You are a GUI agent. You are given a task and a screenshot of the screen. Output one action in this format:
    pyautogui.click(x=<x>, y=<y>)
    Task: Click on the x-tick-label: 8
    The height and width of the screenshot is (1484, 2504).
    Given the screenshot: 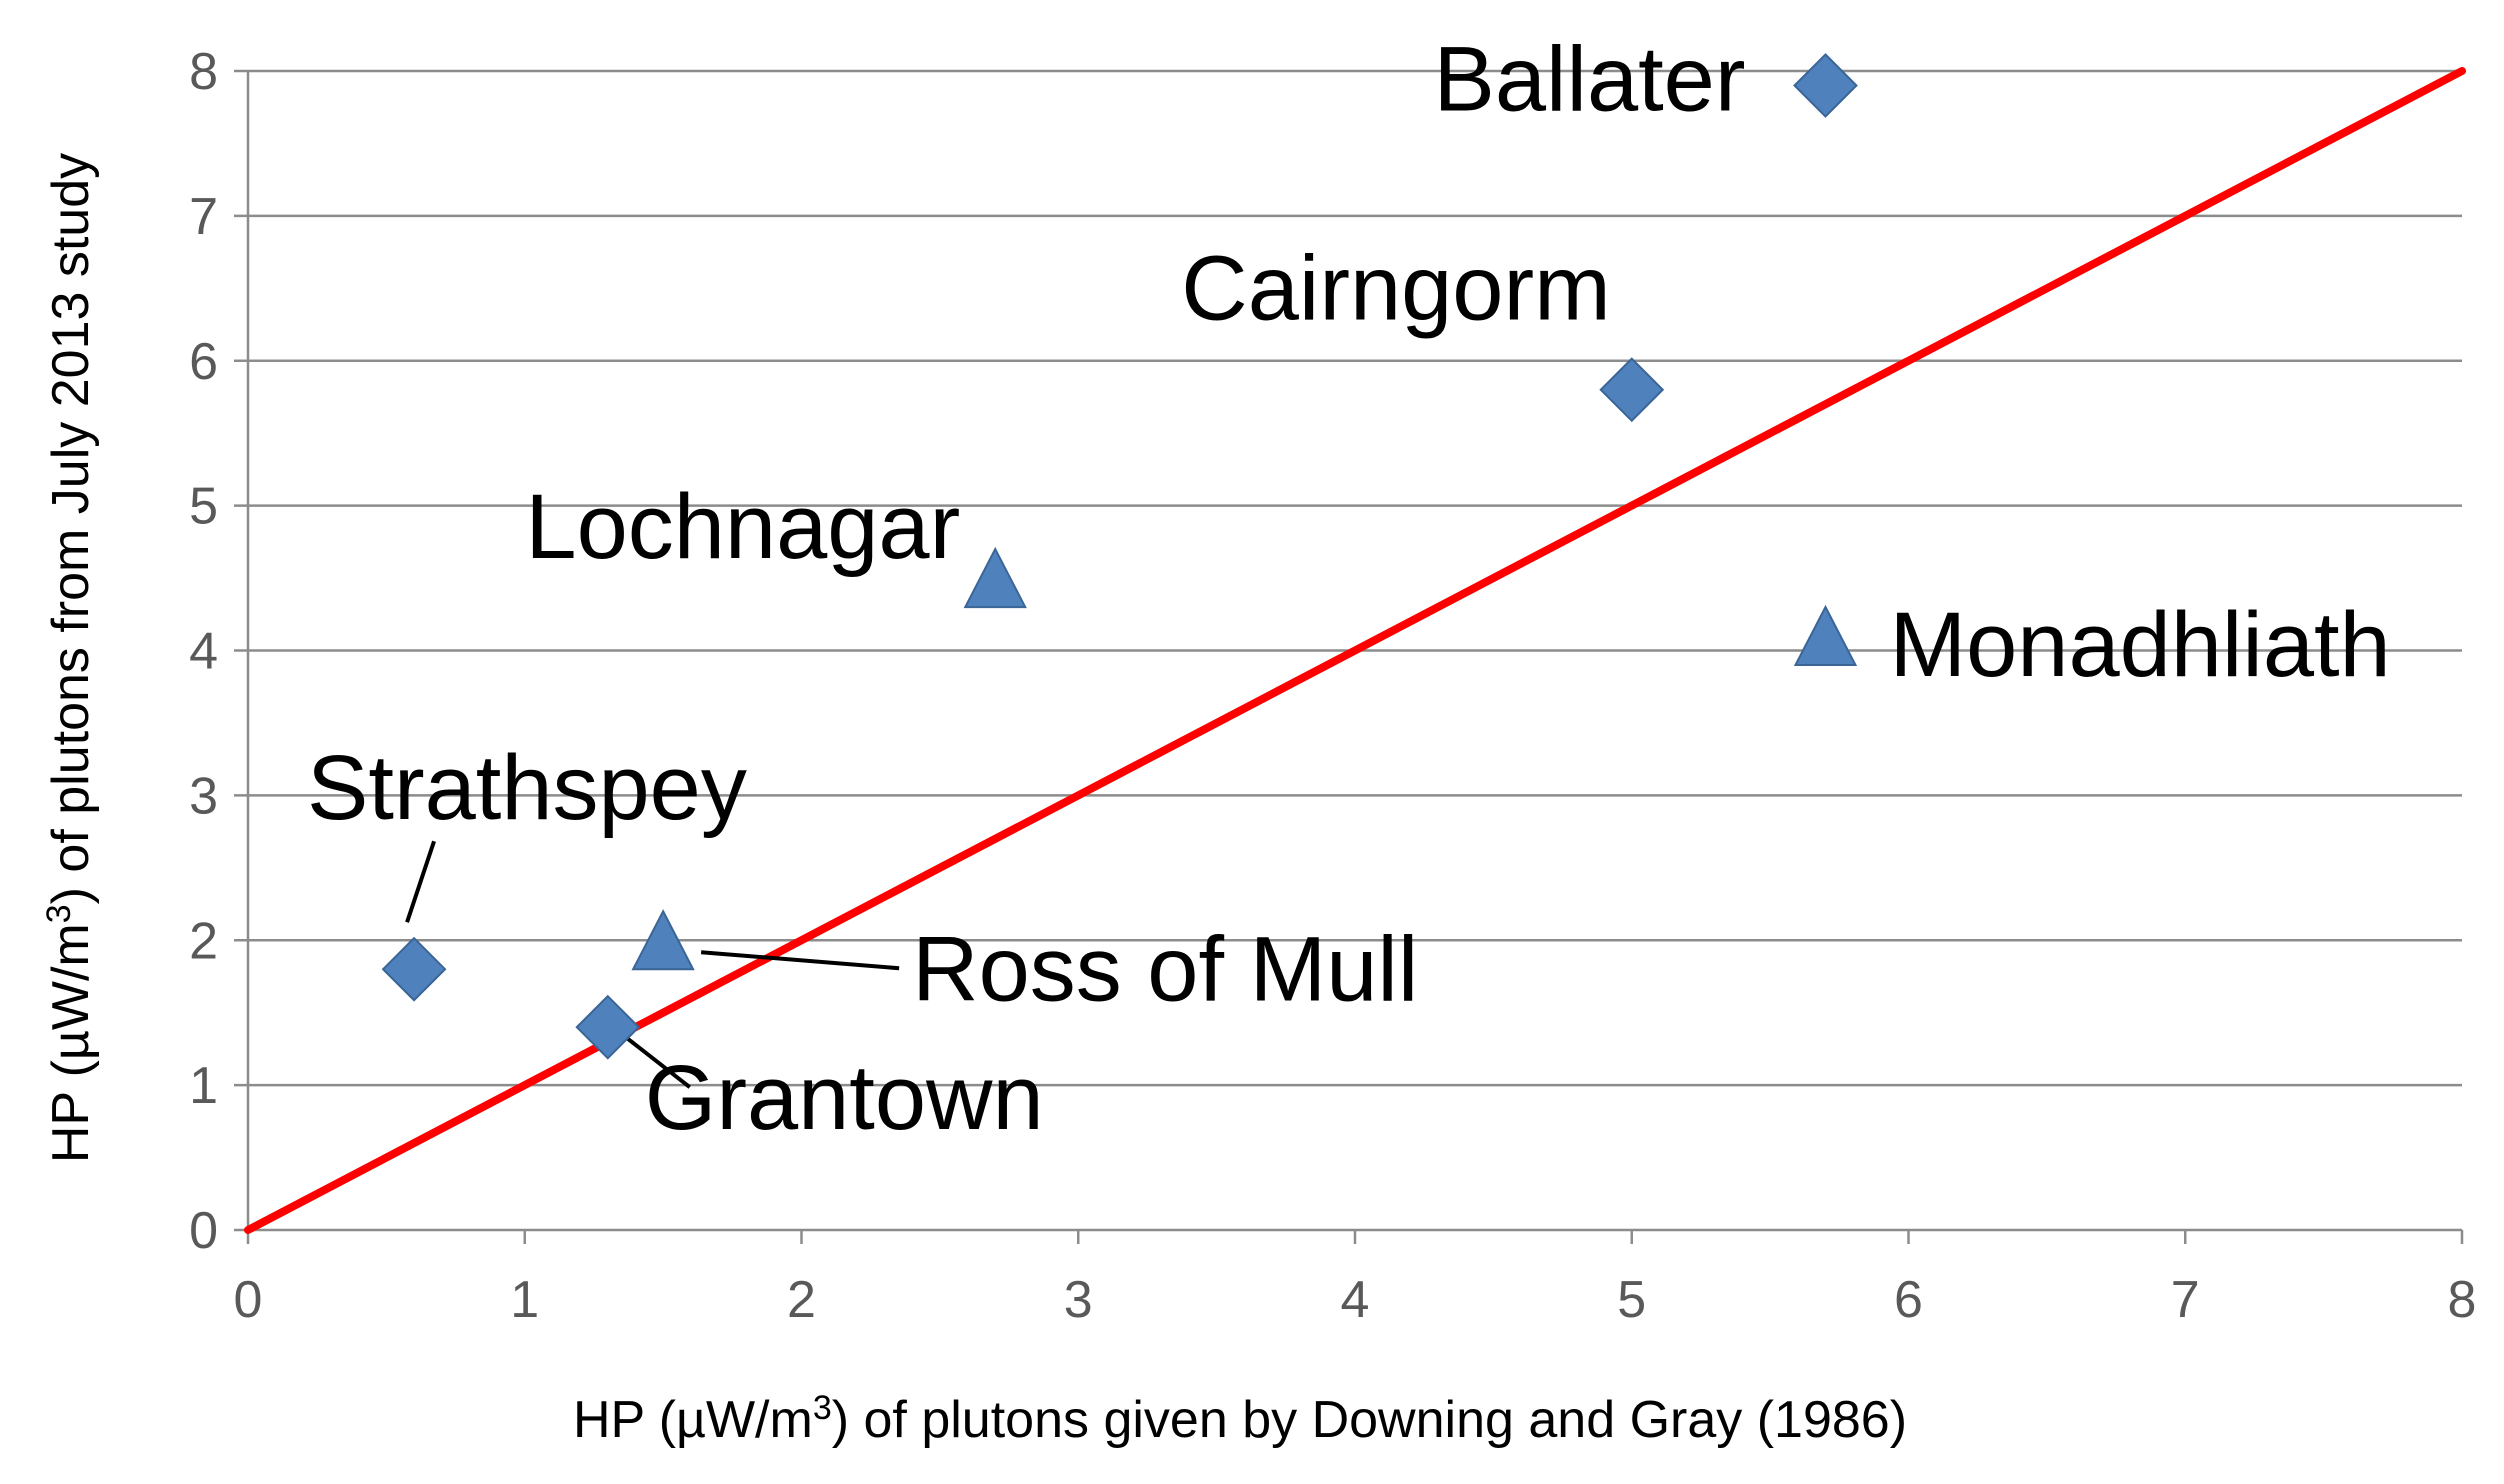 What is the action you would take?
    pyautogui.click(x=2462, y=1300)
    